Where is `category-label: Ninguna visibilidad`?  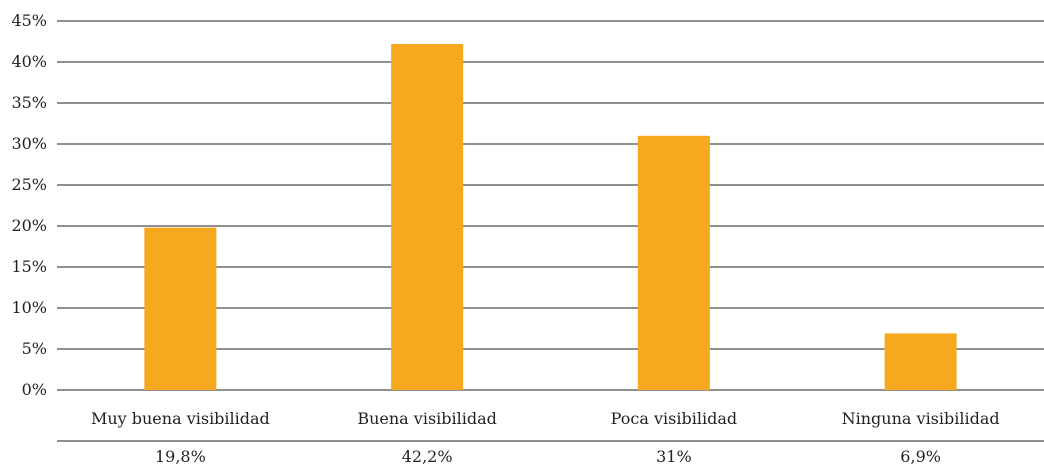
category-label: Ninguna visibilidad is located at coordinates (921, 418).